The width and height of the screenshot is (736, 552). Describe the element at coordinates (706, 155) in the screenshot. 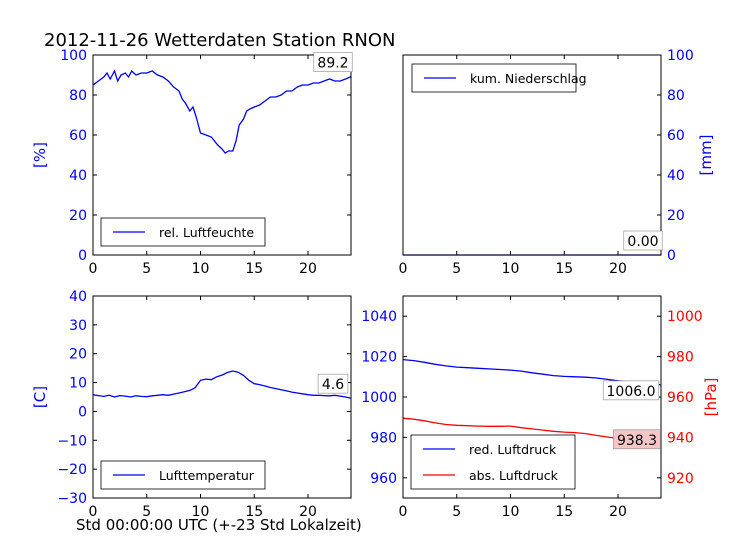

I see `y-axis-label: [mm]` at that location.